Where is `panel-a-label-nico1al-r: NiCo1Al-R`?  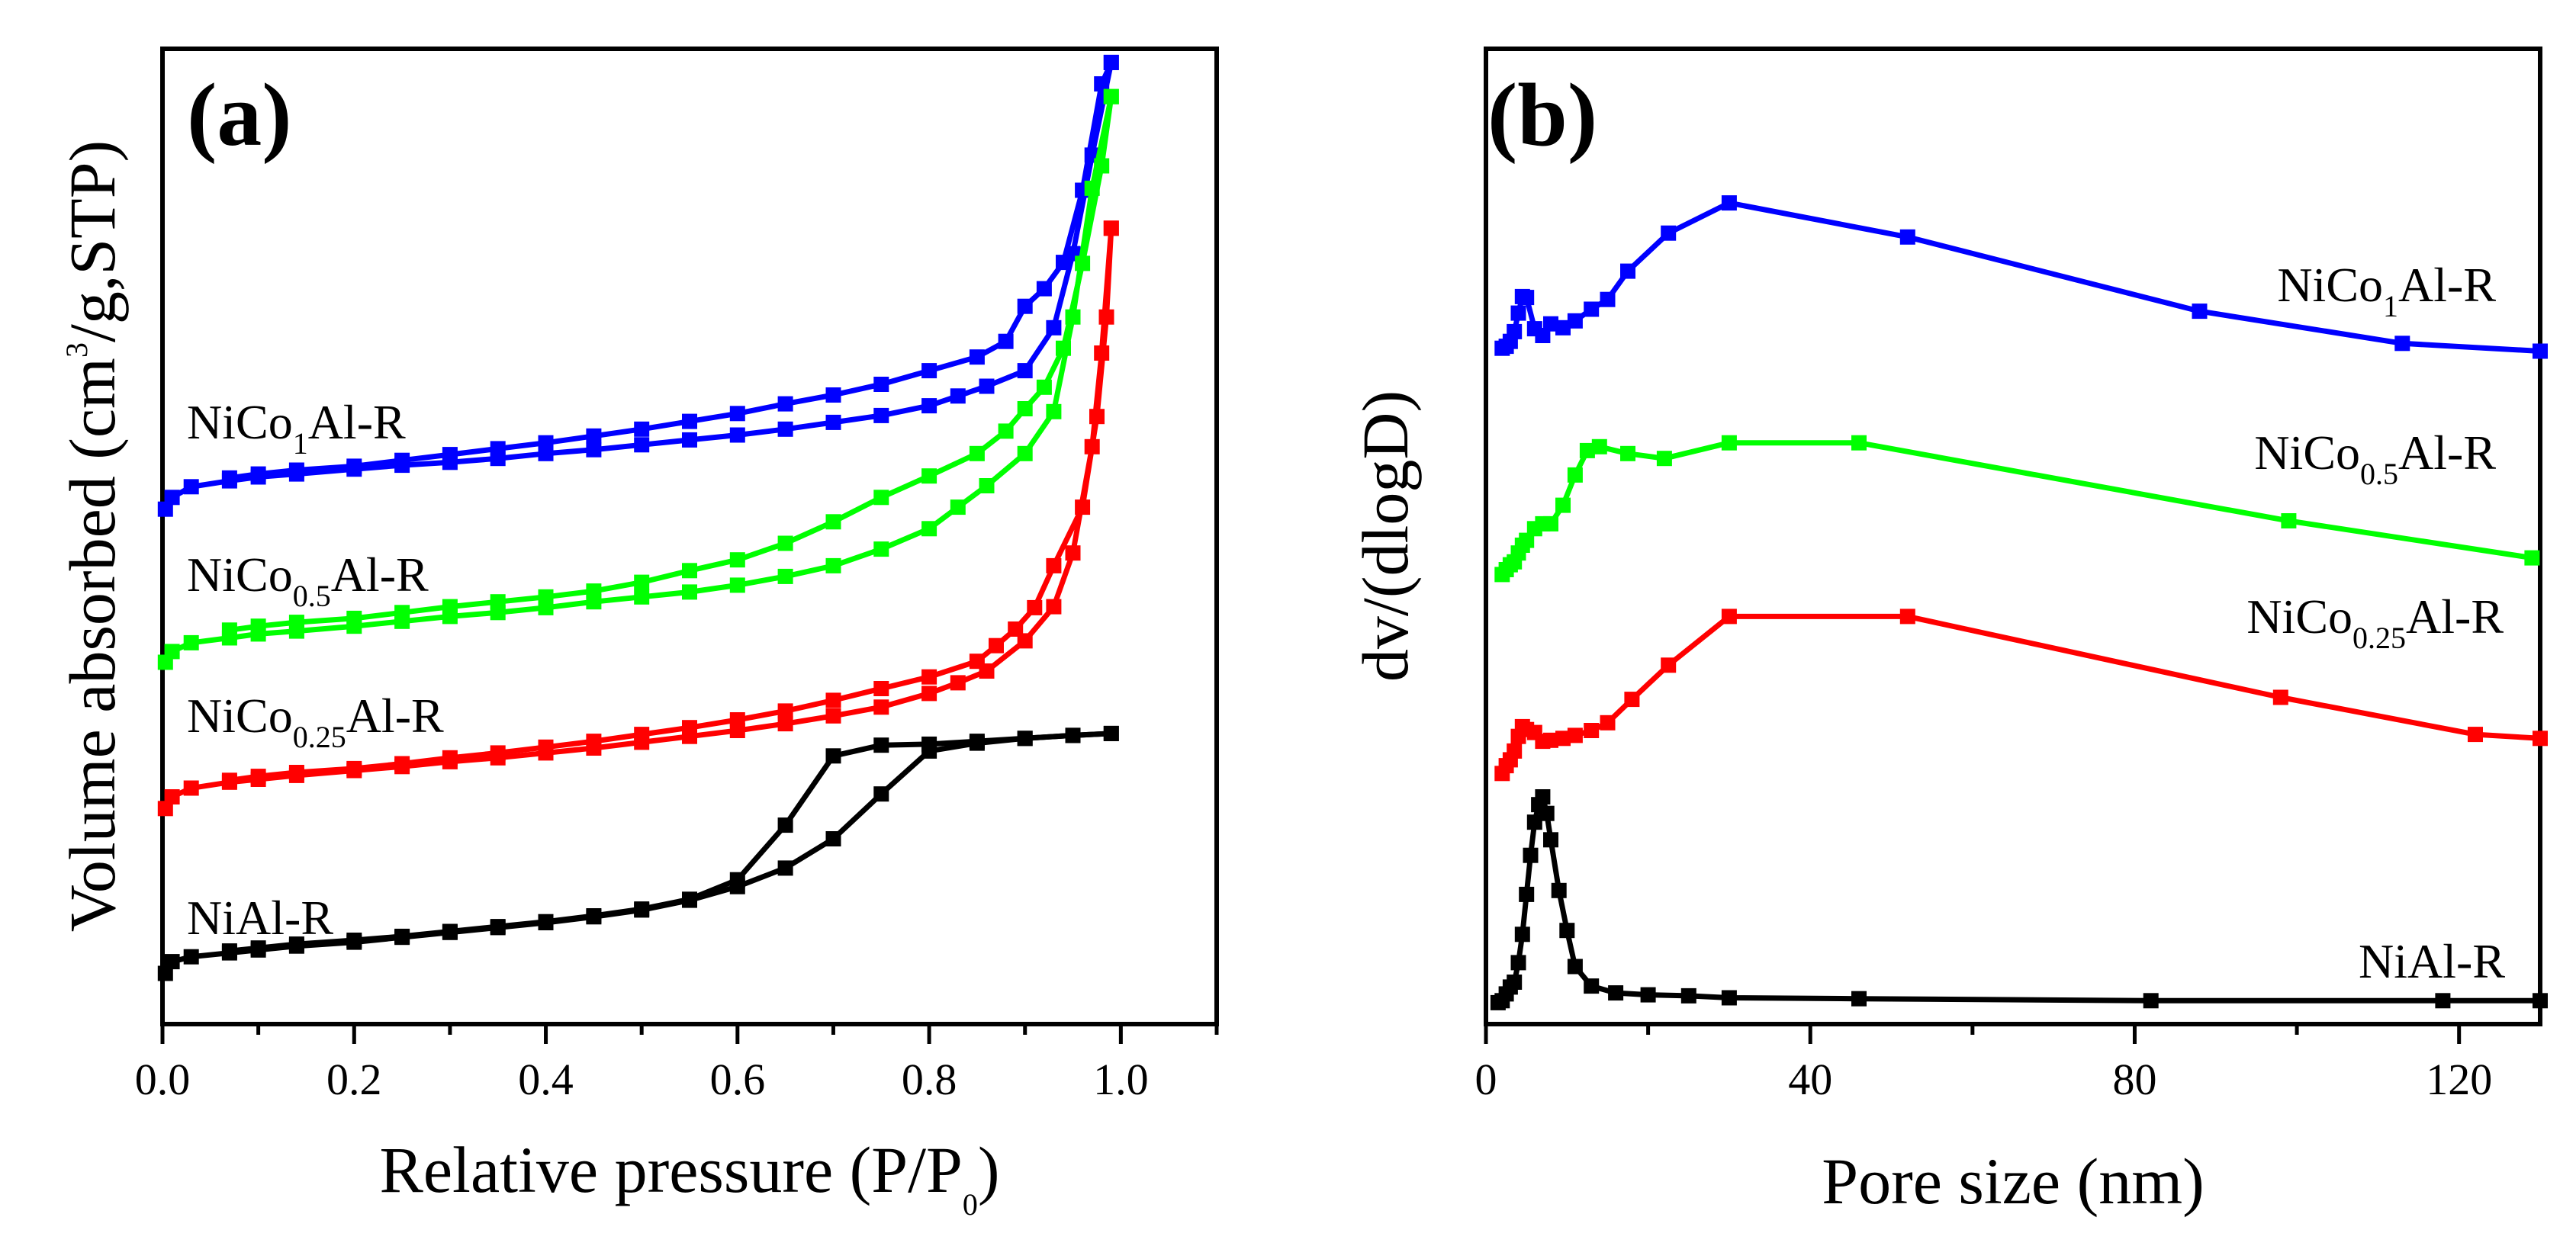 panel-a-label-nico1al-r: NiCo1Al-R is located at coordinates (296, 428).